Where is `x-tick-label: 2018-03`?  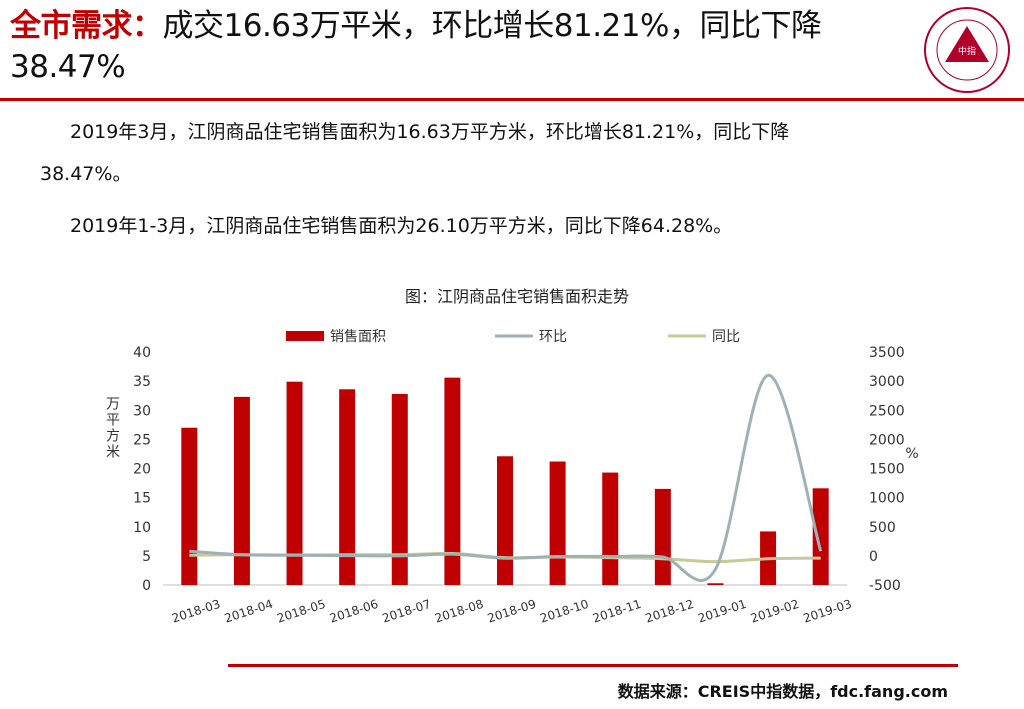 x-tick-label: 2018-03 is located at coordinates (196, 611).